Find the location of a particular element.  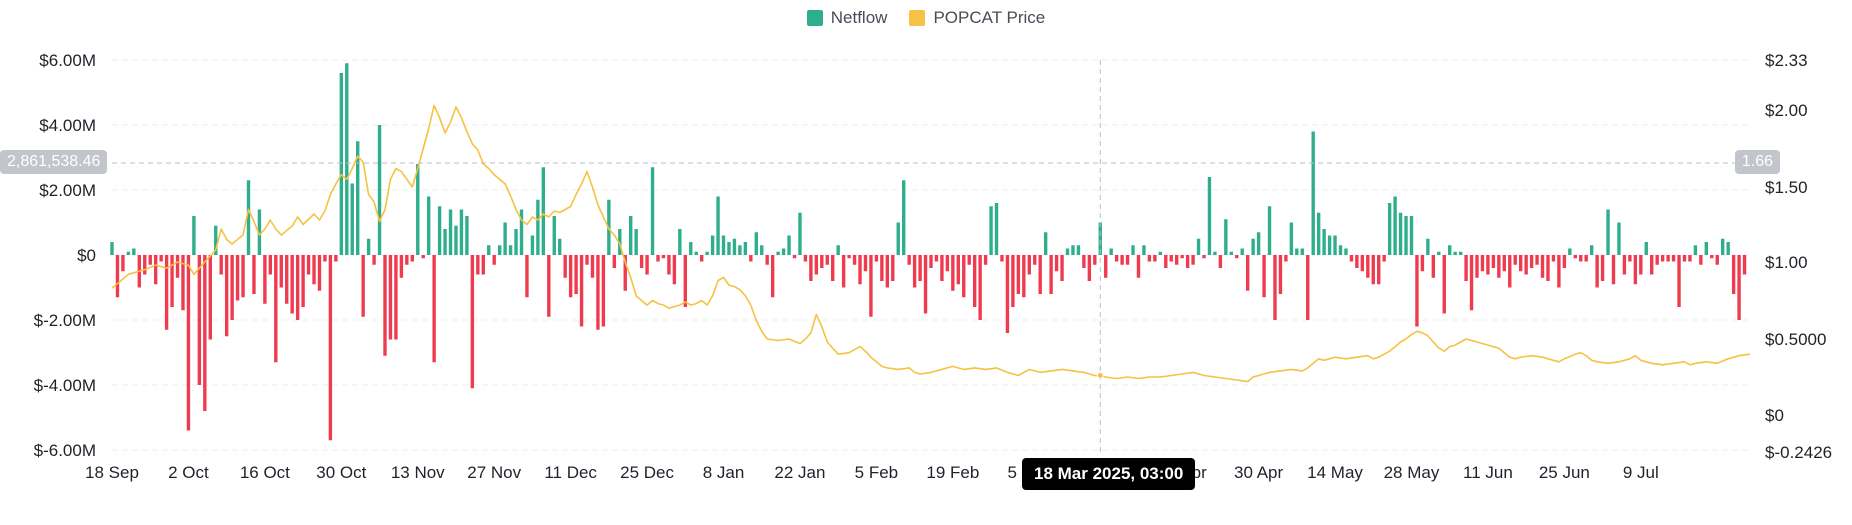

x-tick-label: 18 Sep is located at coordinates (112, 472).